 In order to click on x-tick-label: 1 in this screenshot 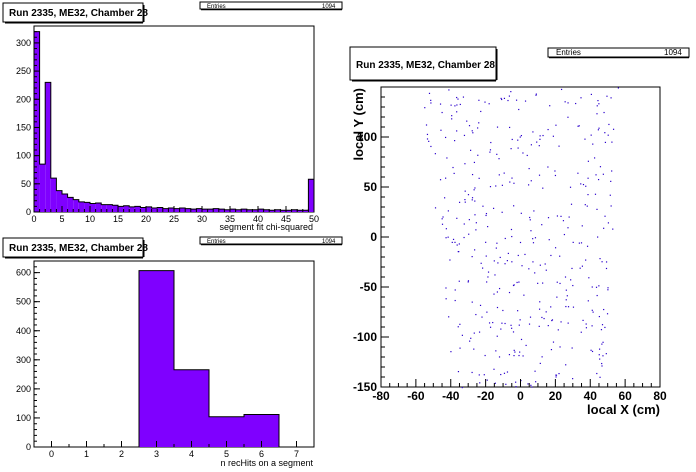, I will do `click(86, 454)`.